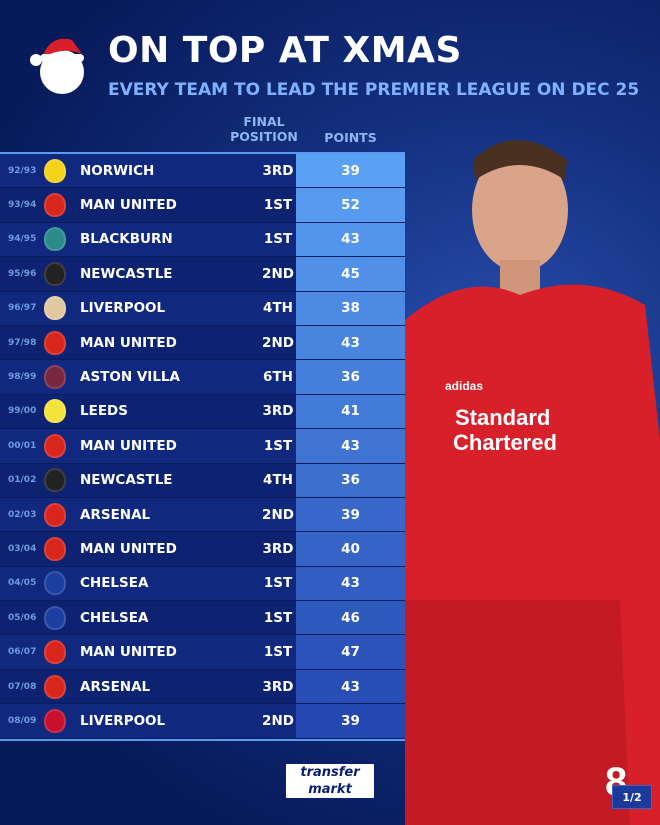  What do you see at coordinates (202, 205) in the screenshot?
I see `table-row: 93/94 MAN UNITED 1ST 52` at bounding box center [202, 205].